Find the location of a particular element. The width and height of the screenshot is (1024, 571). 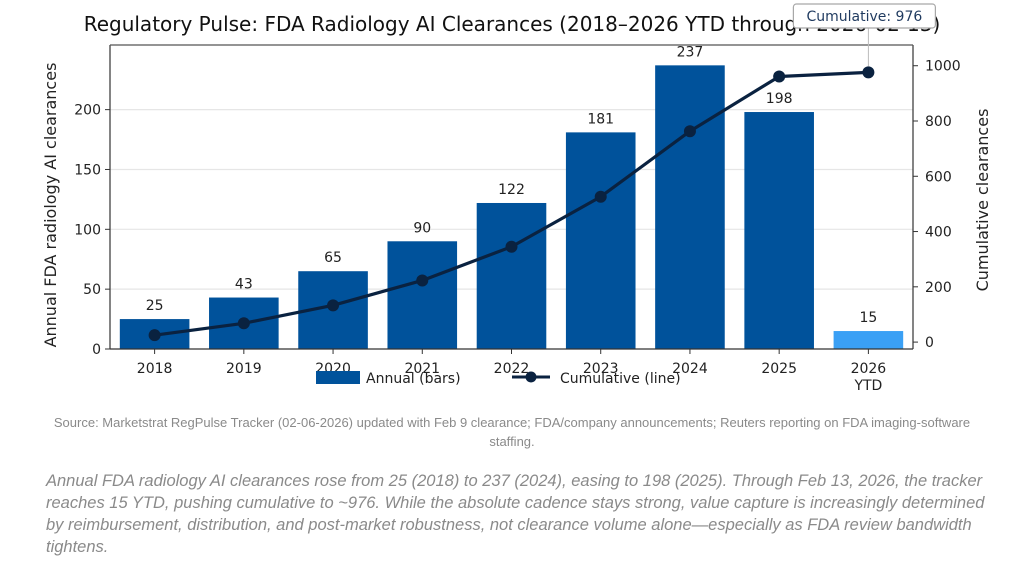

y2-tick-label: 400 is located at coordinates (938, 233).